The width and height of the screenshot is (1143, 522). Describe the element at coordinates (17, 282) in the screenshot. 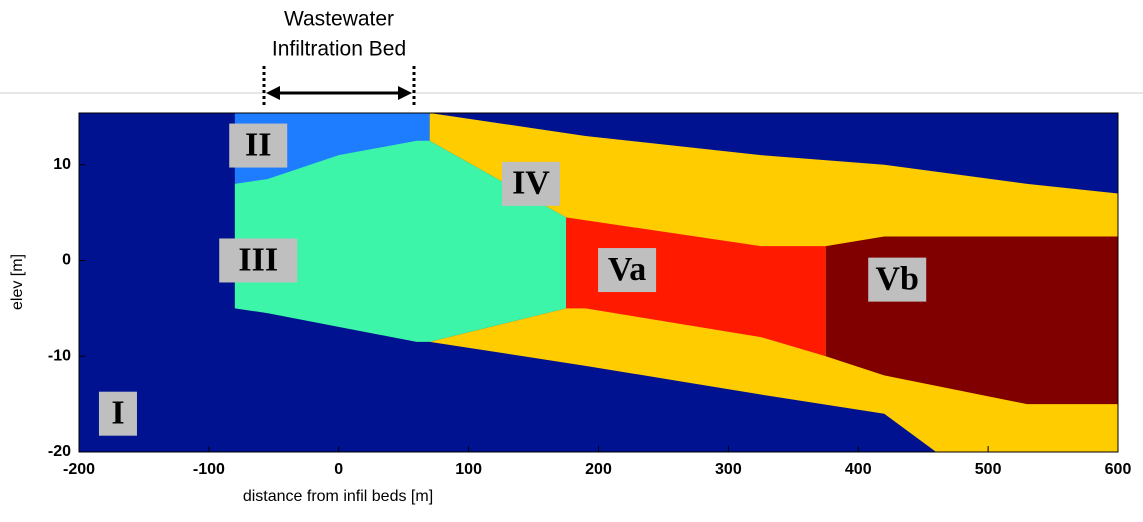

I see `y-axis-label: elev [m]` at that location.